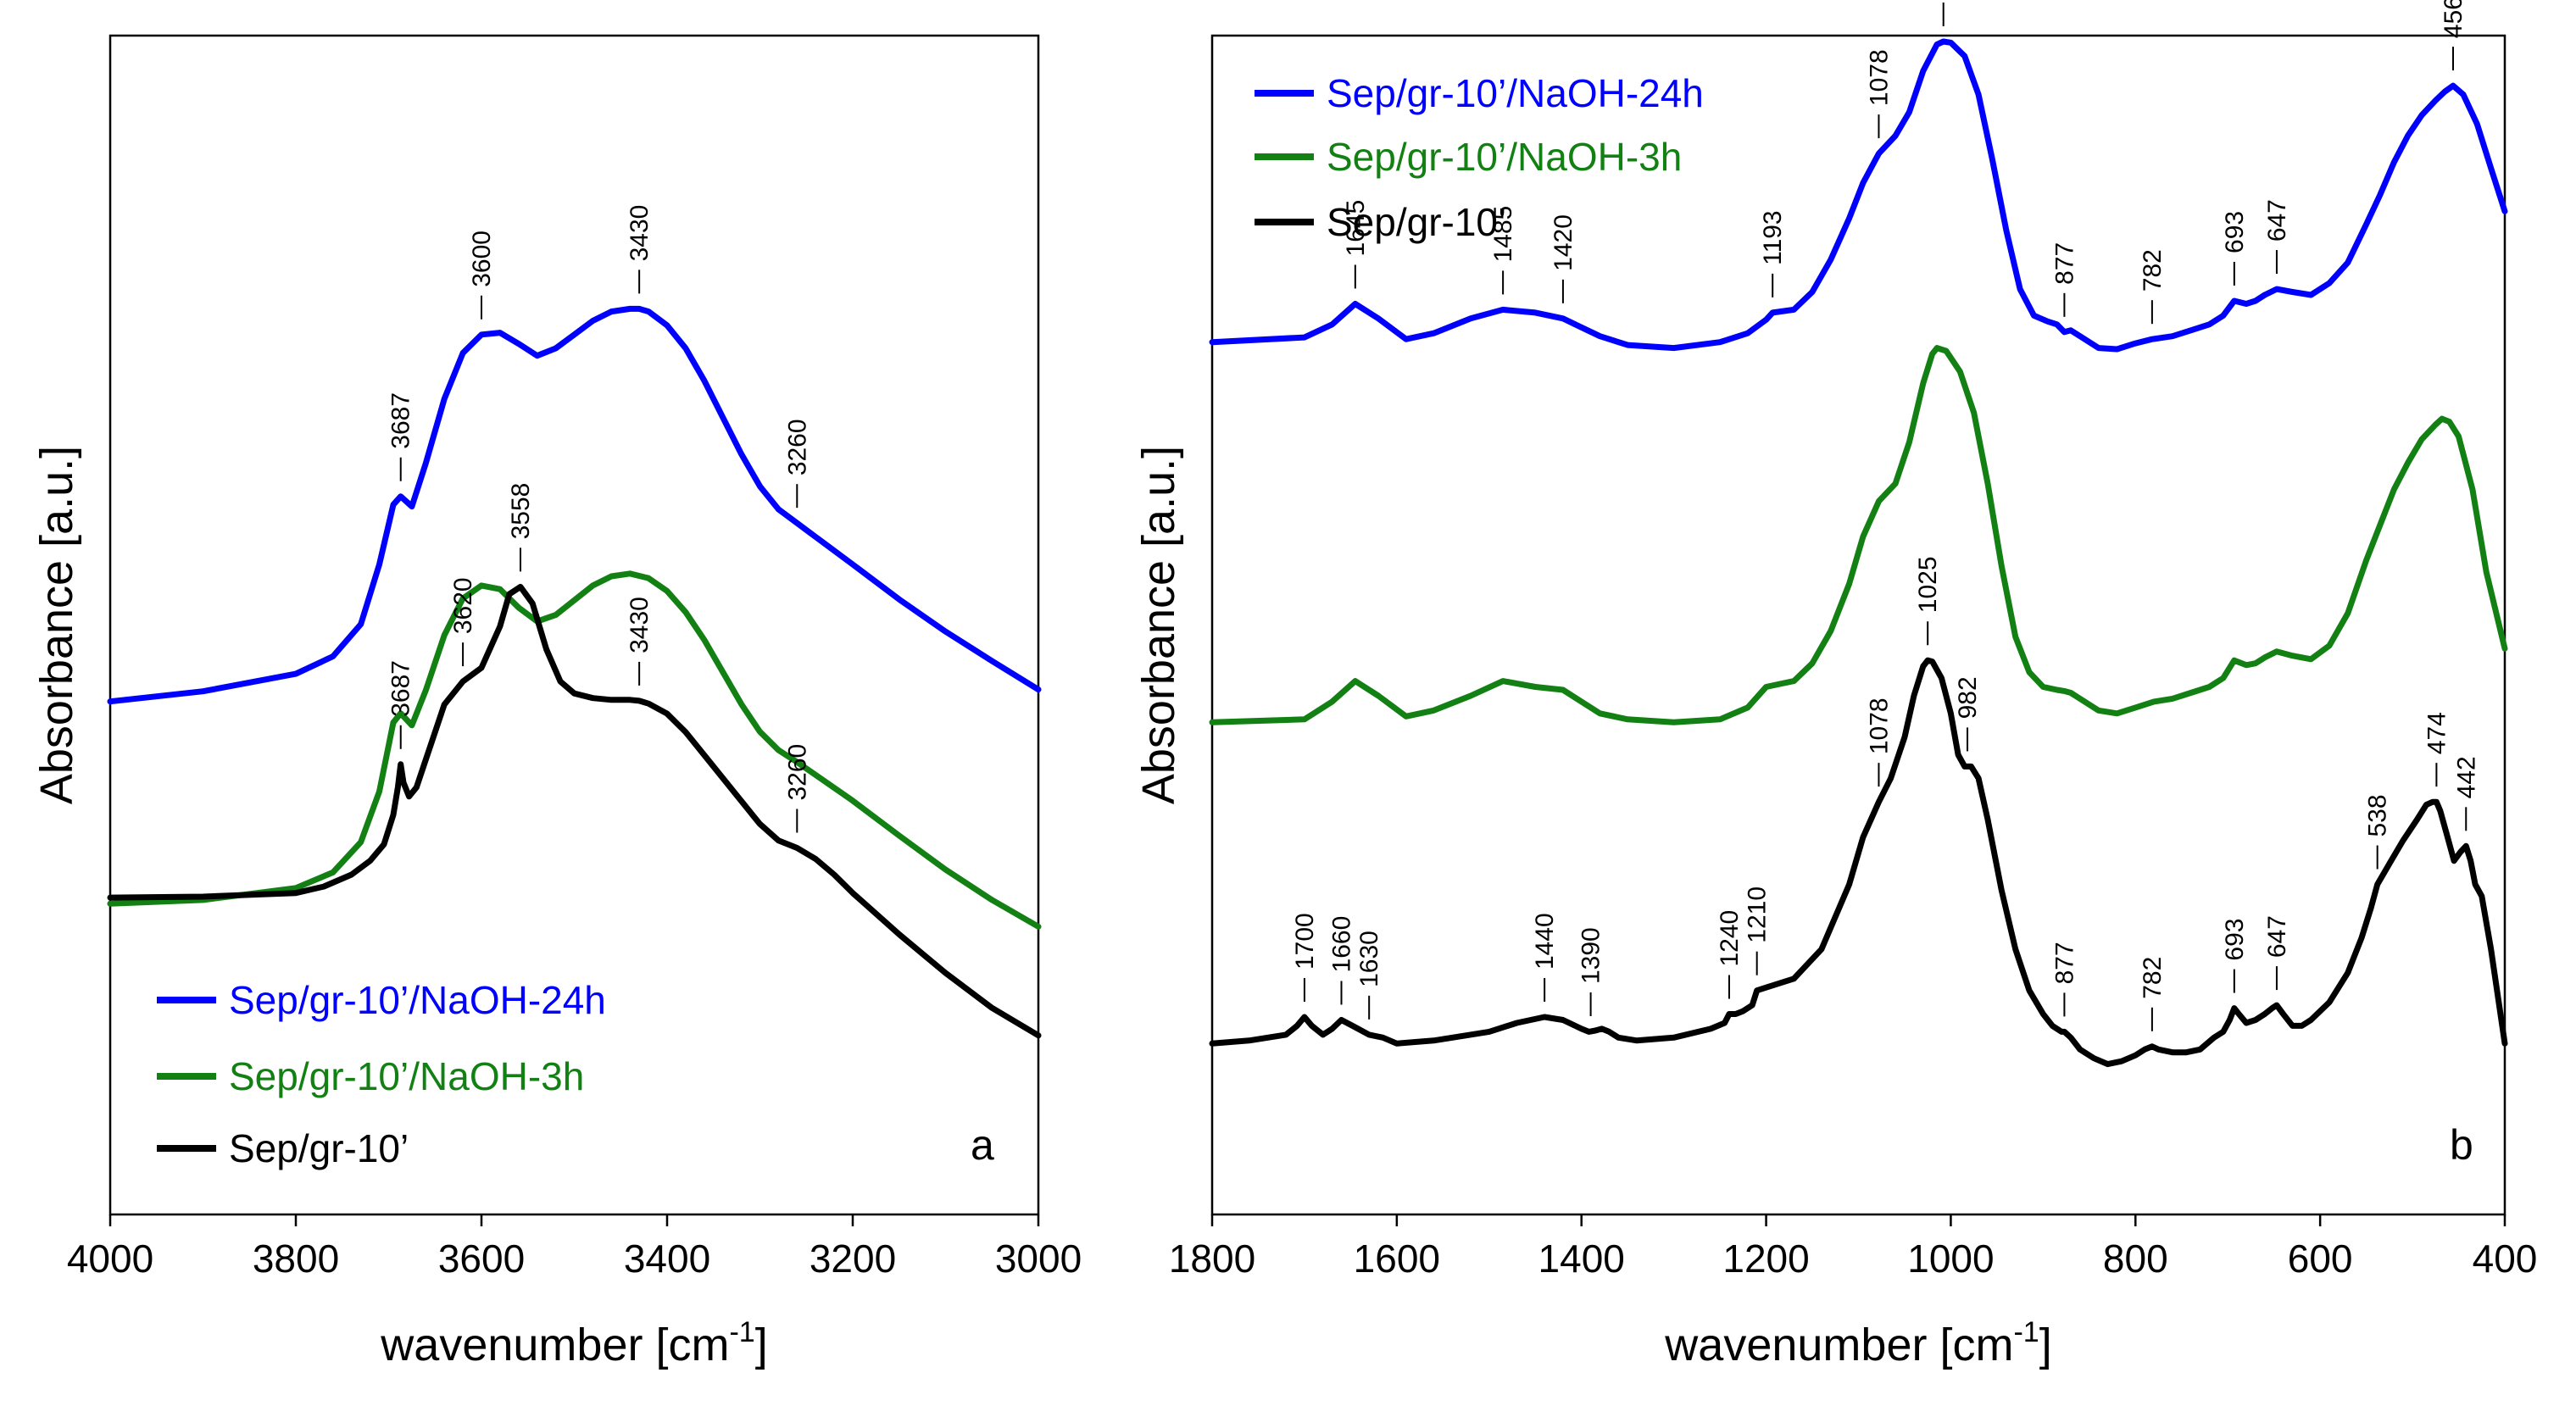 Image resolution: width=2576 pixels, height=1406 pixels. I want to click on x-tick-label: 800, so click(2135, 1259).